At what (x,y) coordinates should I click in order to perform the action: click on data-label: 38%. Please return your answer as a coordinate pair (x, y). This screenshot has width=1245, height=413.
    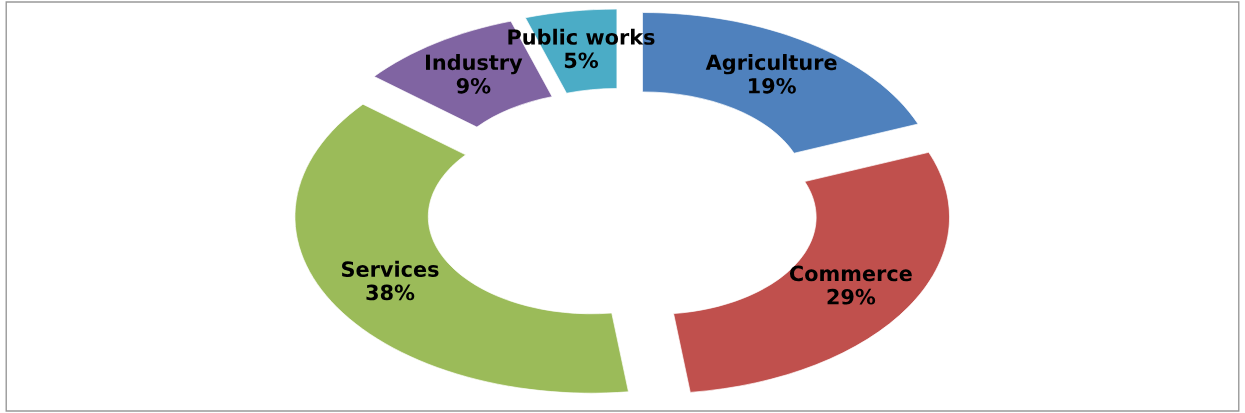
    Looking at the image, I should click on (390, 292).